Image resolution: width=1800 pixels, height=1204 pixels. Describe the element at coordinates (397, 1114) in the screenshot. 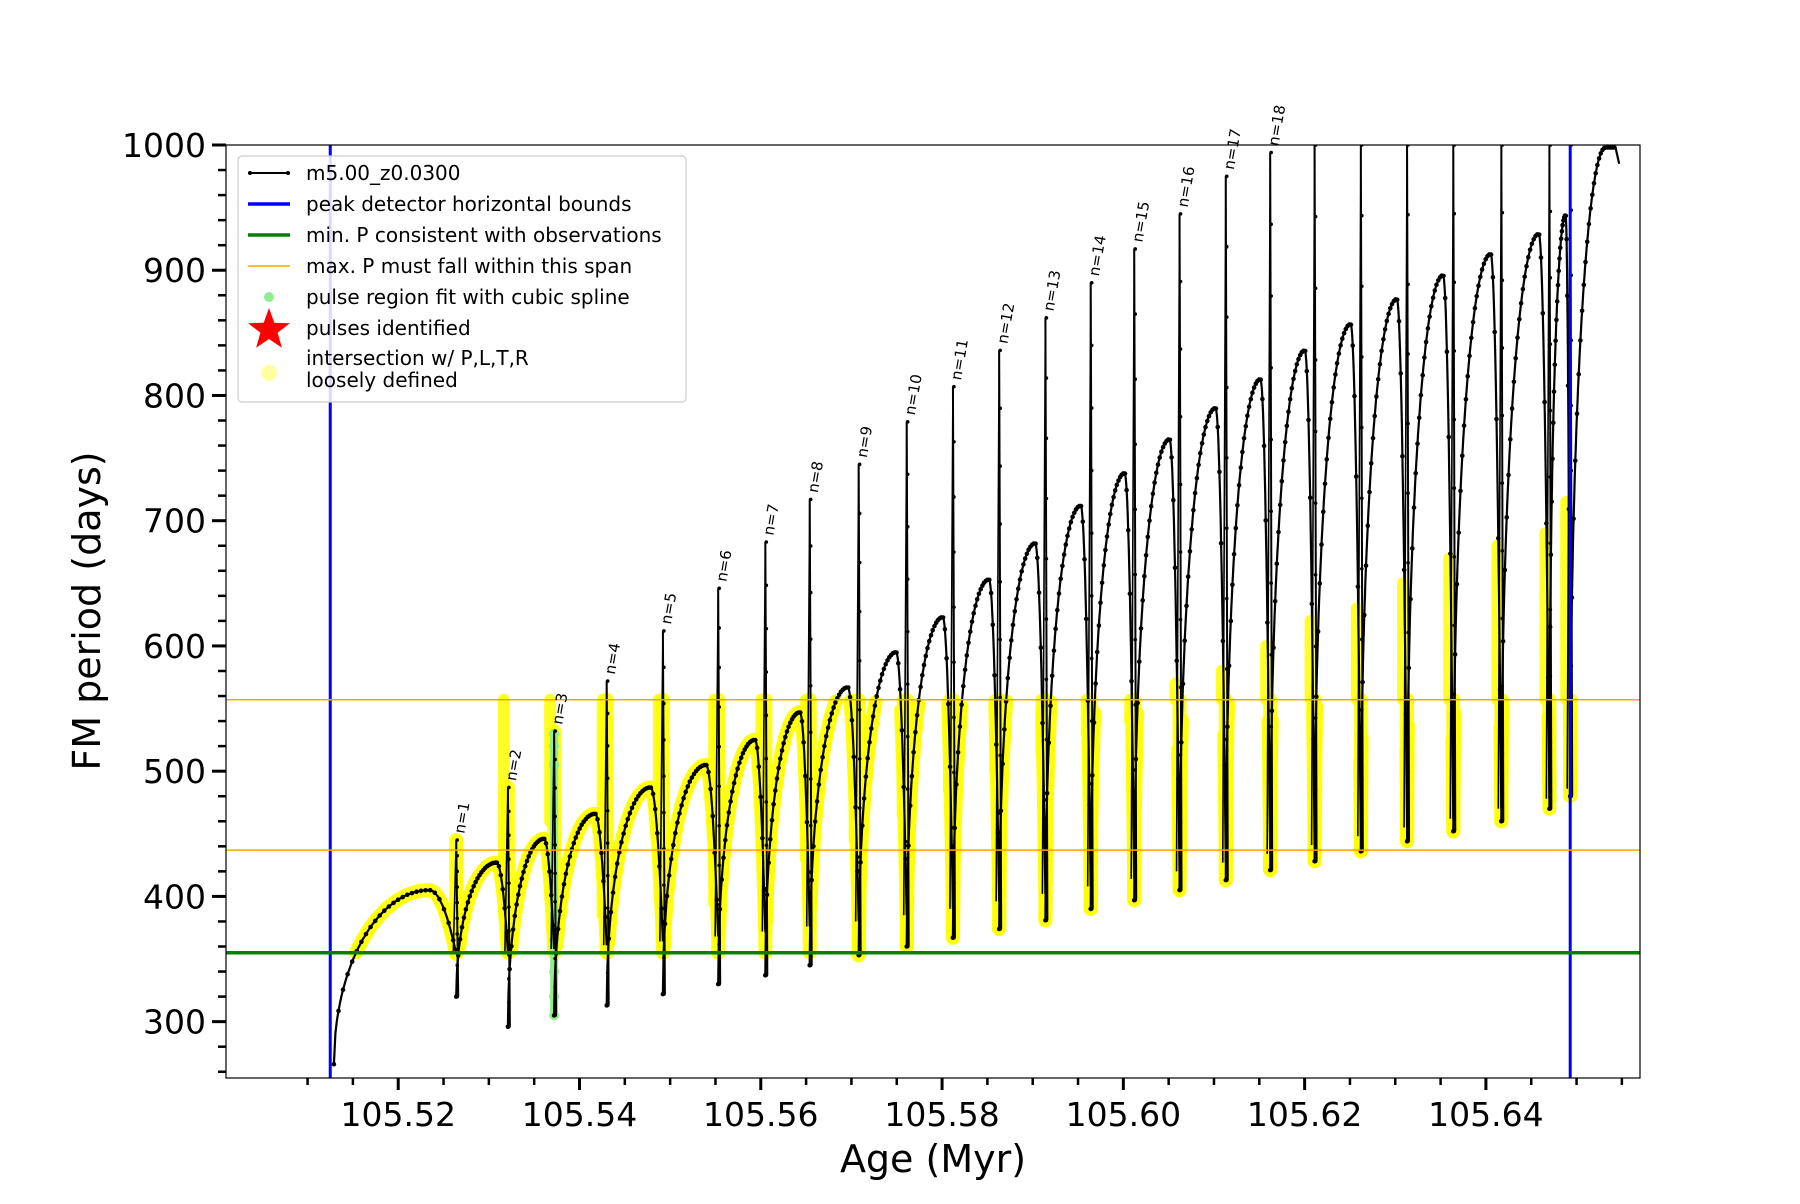

I see `x-tick-label: 105.52` at that location.